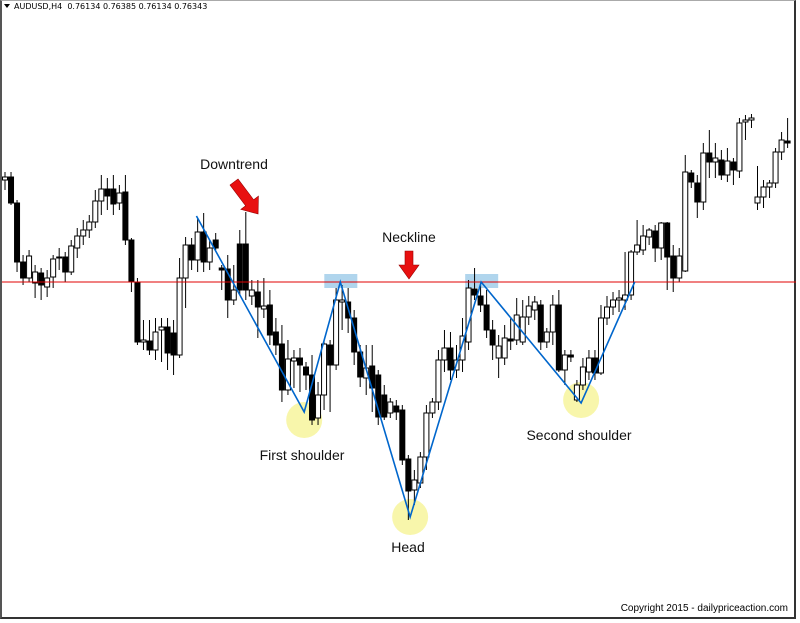  Describe the element at coordinates (704, 608) in the screenshot. I see `copyright-text: Copyright 2015 - dailypriceaction.com` at that location.